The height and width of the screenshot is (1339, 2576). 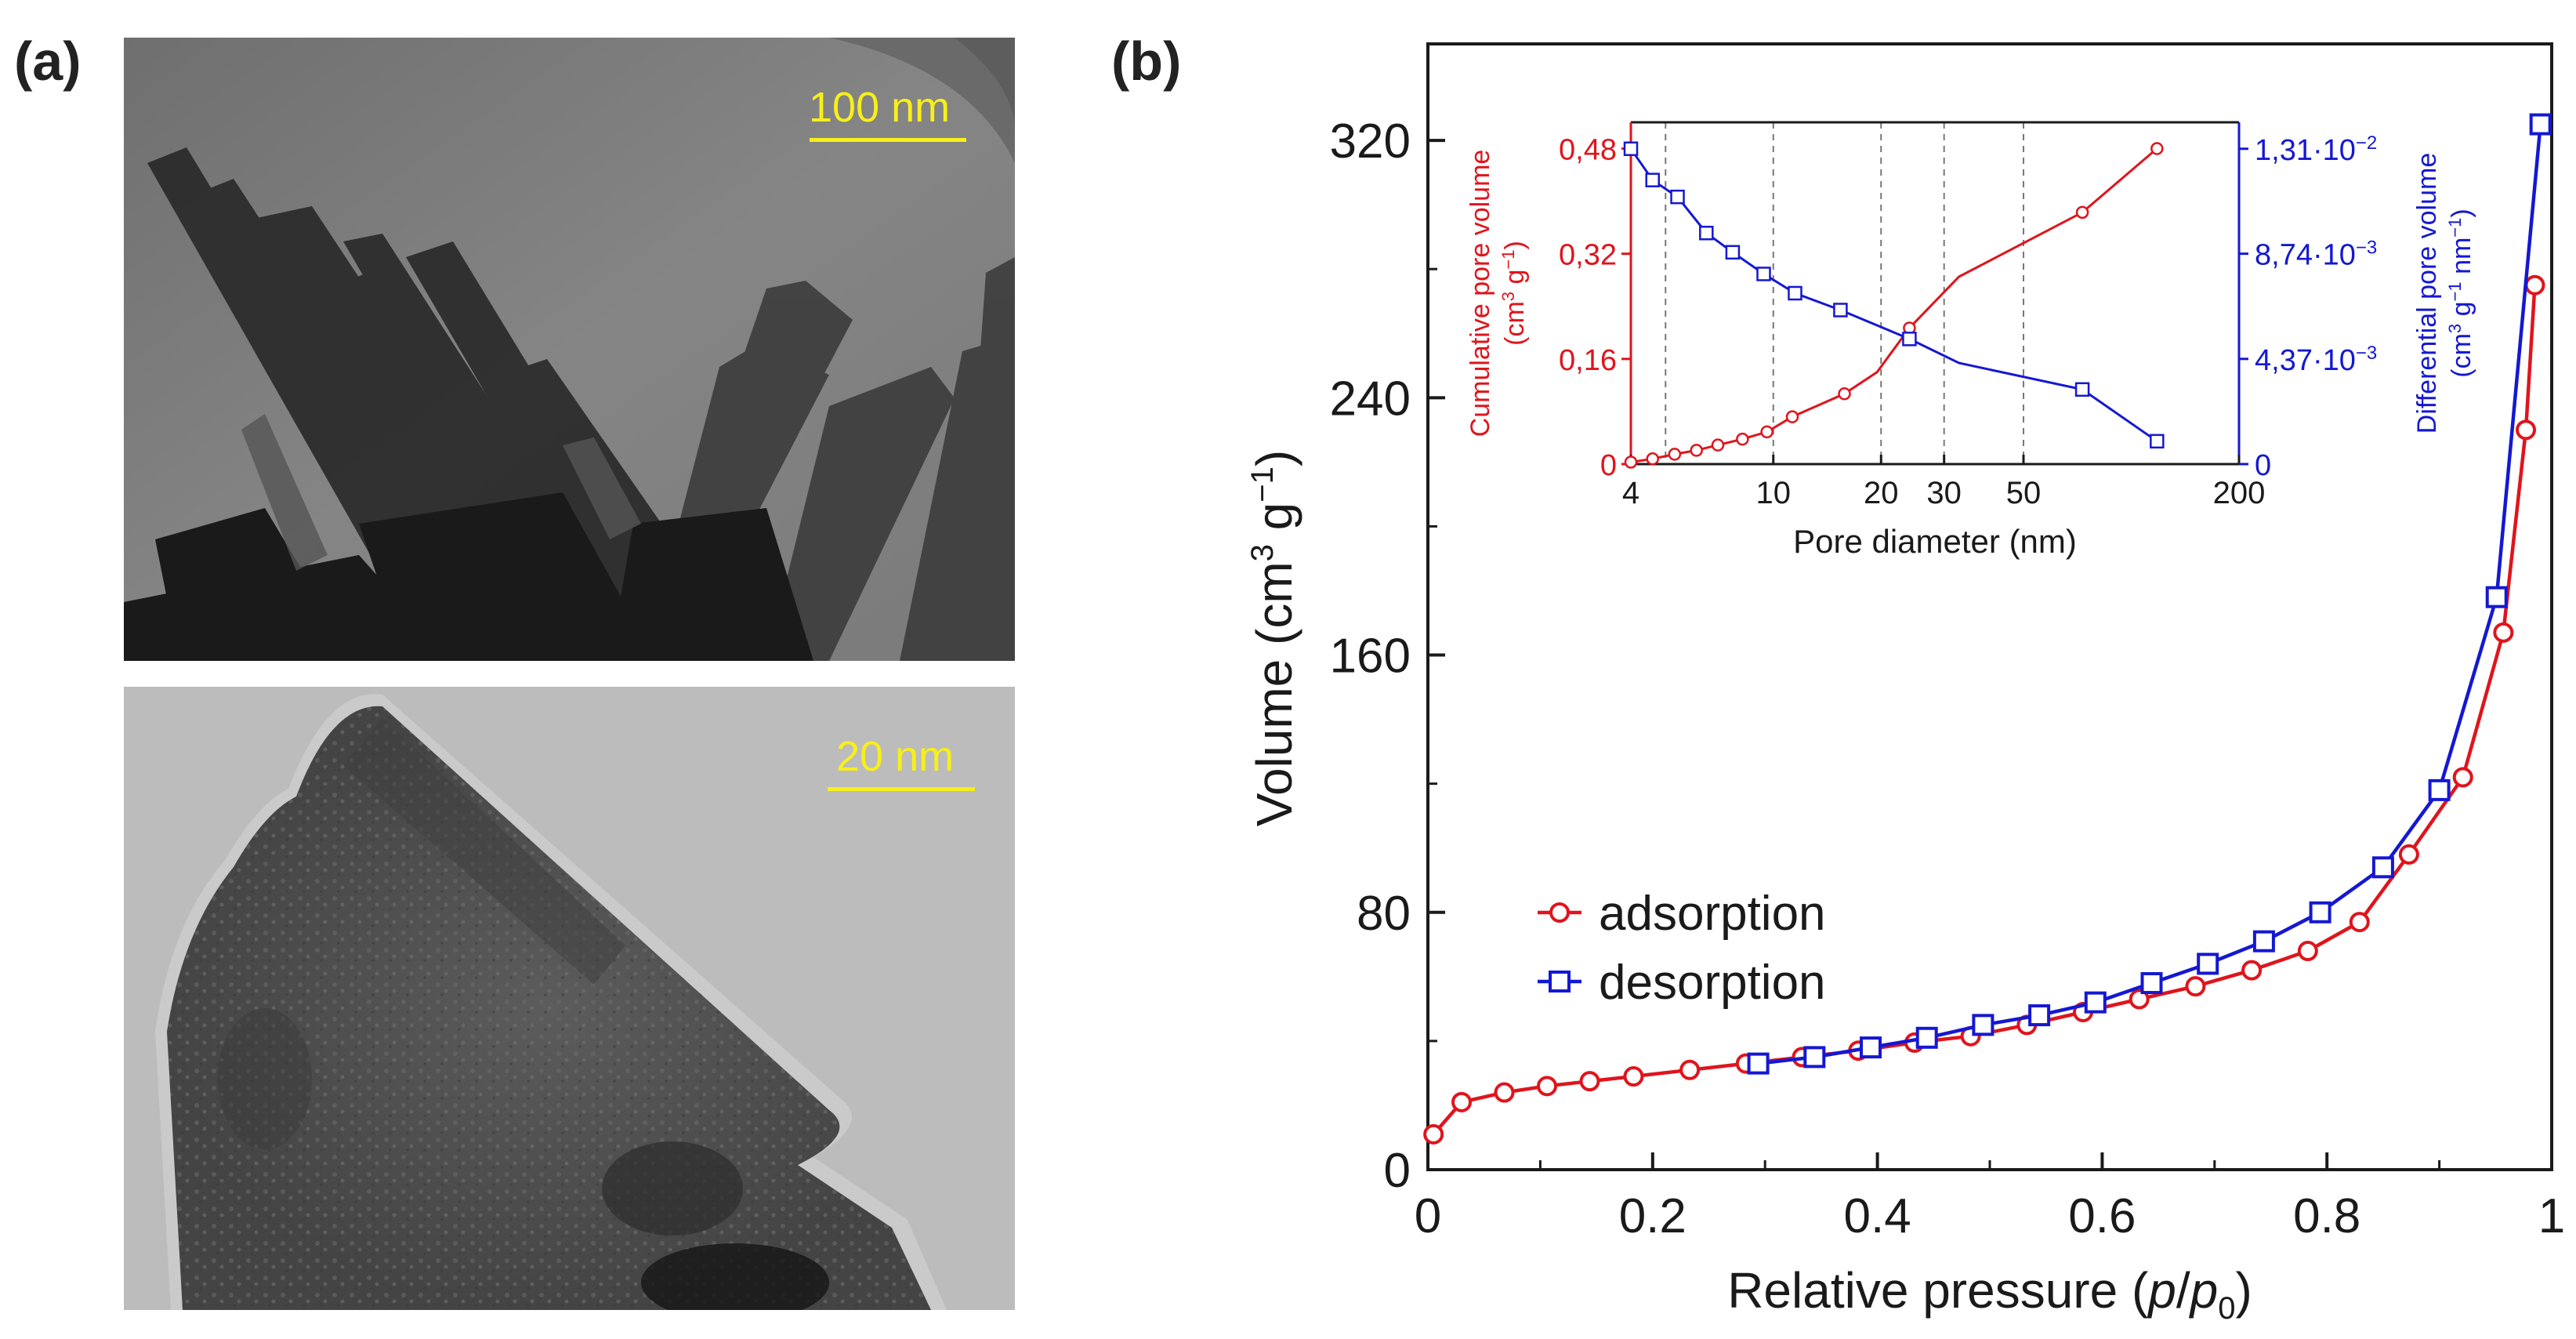 I want to click on y-axis-label: Volume (cm3 g−1), so click(x=1273, y=638).